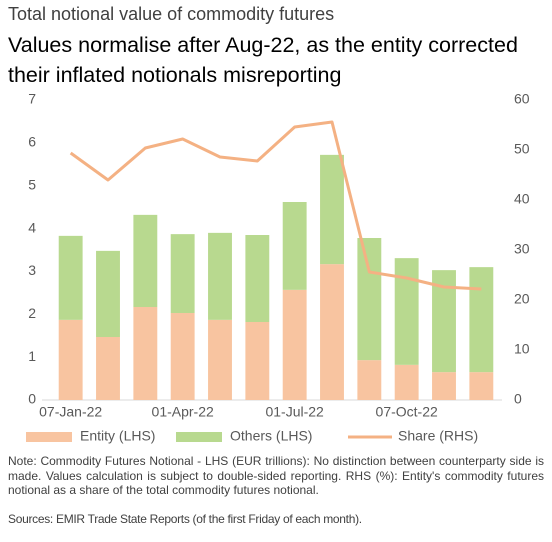 The image size is (552, 542). Describe the element at coordinates (117, 436) in the screenshot. I see `legend-label: Entity (LHS)` at that location.